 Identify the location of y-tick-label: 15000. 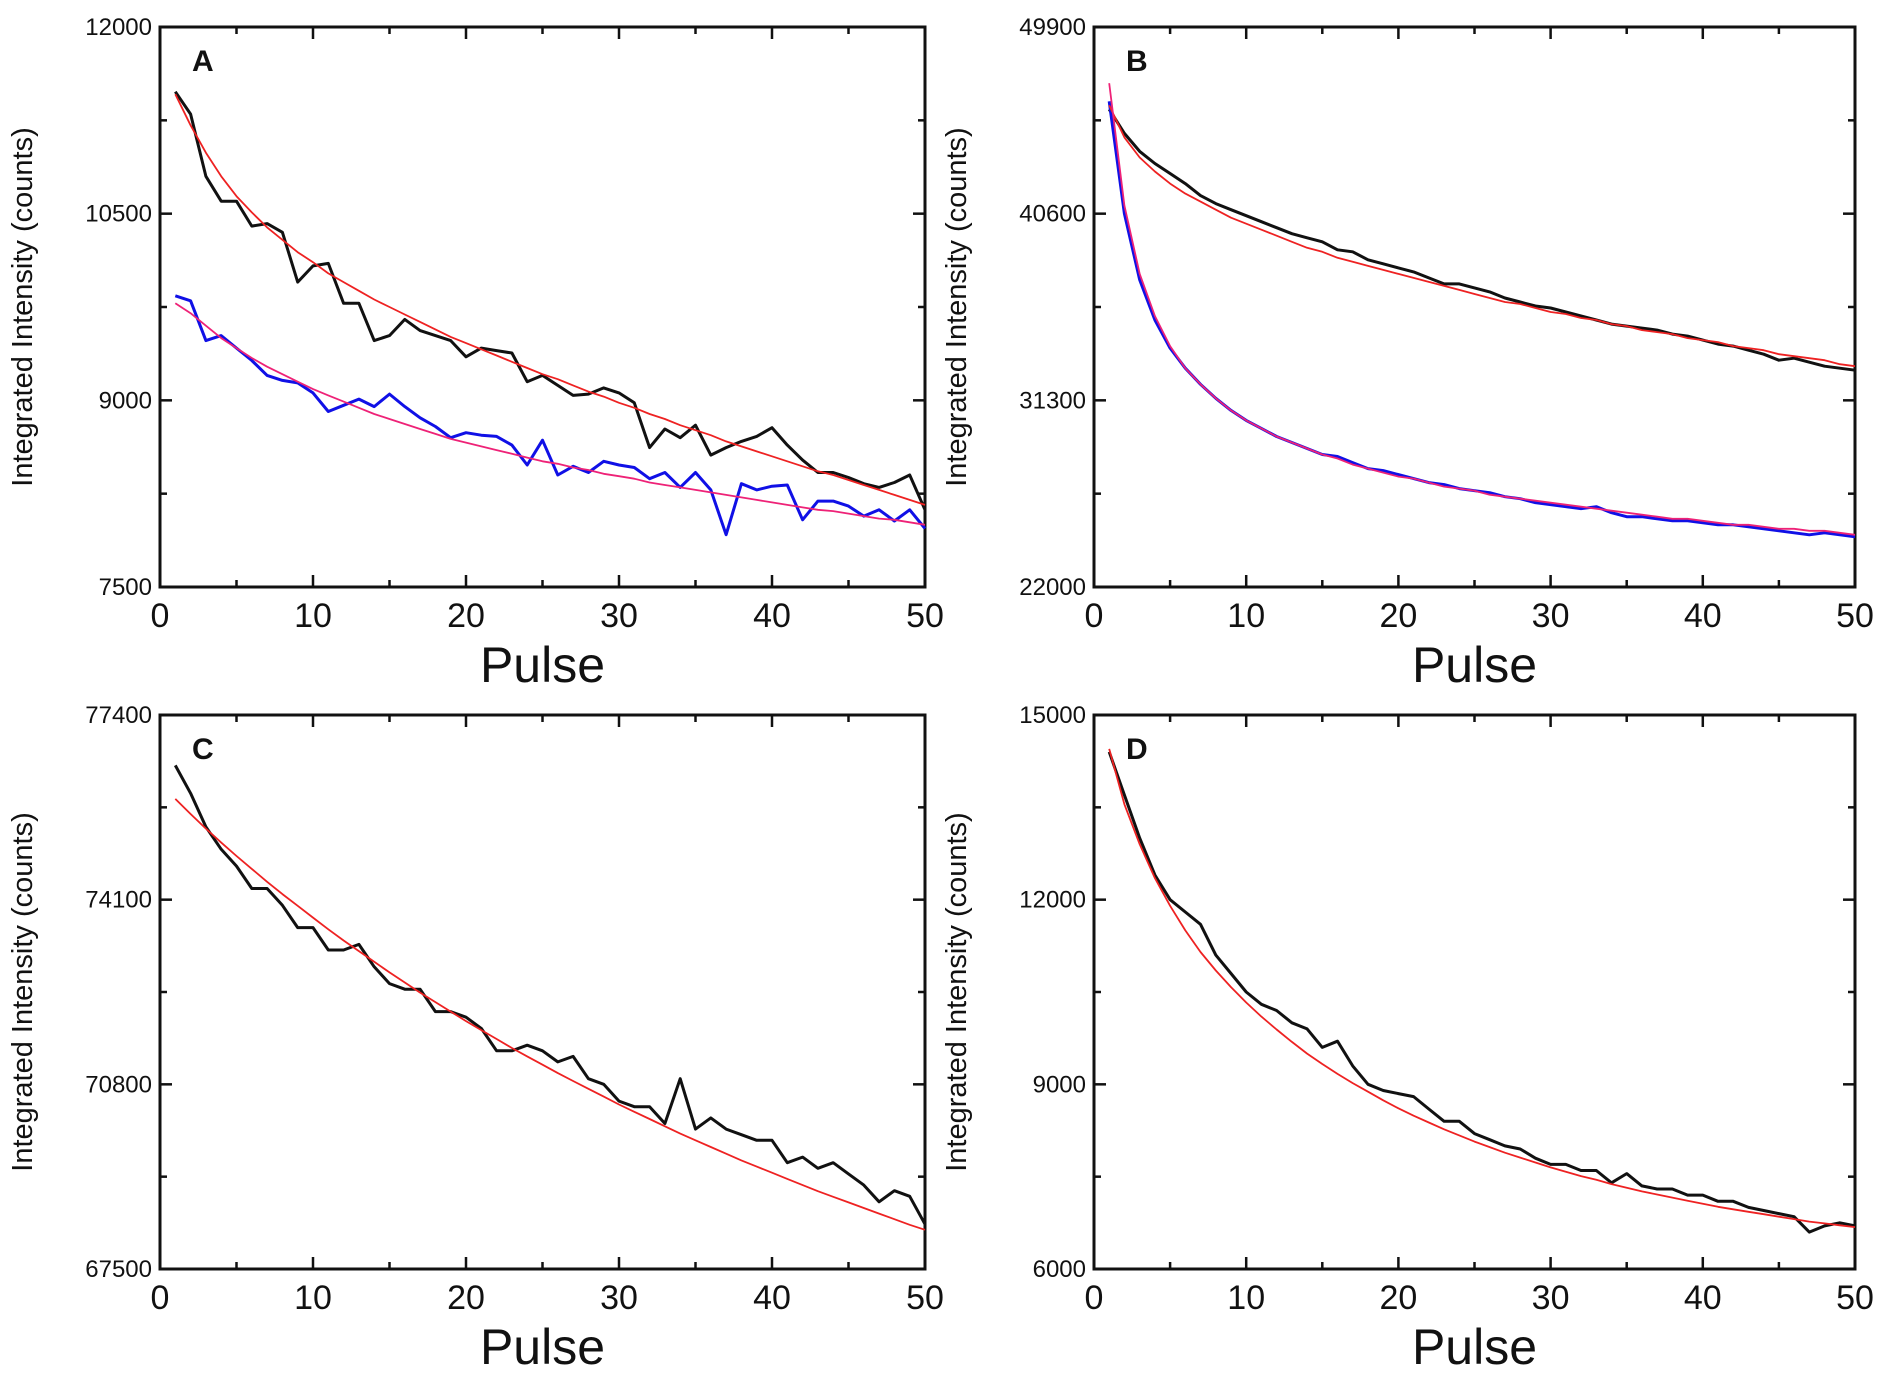
(1052, 715).